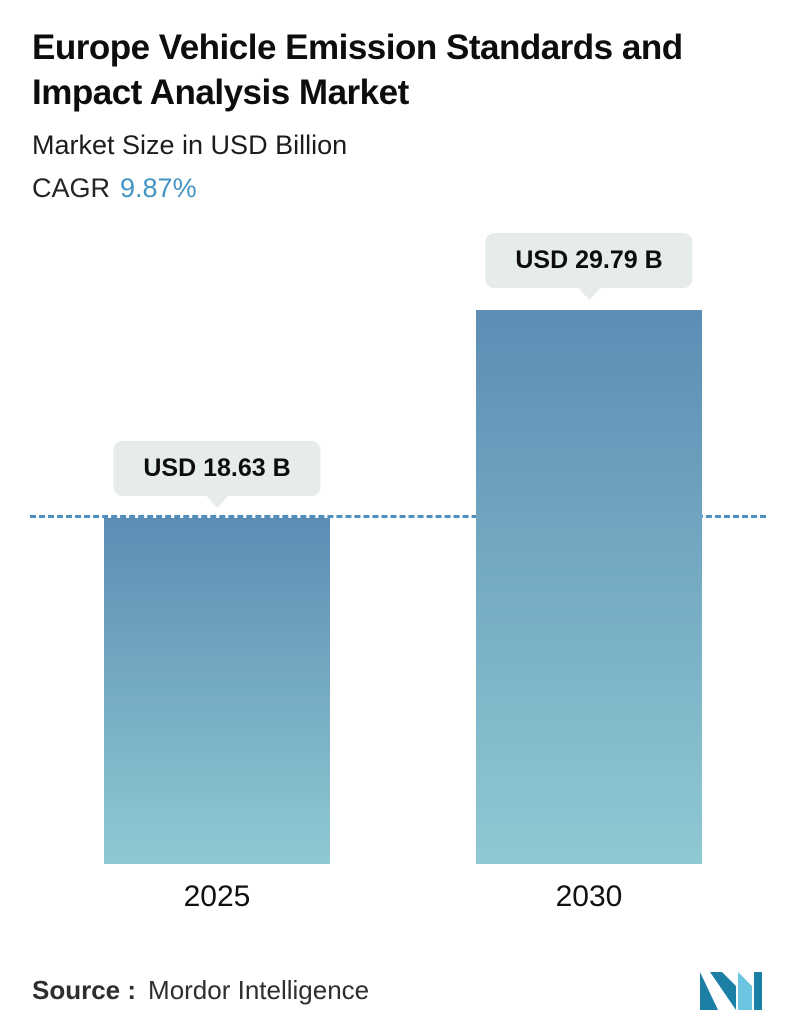 The image size is (796, 1034). I want to click on source-value: Mordor Intelligence, so click(259, 989).